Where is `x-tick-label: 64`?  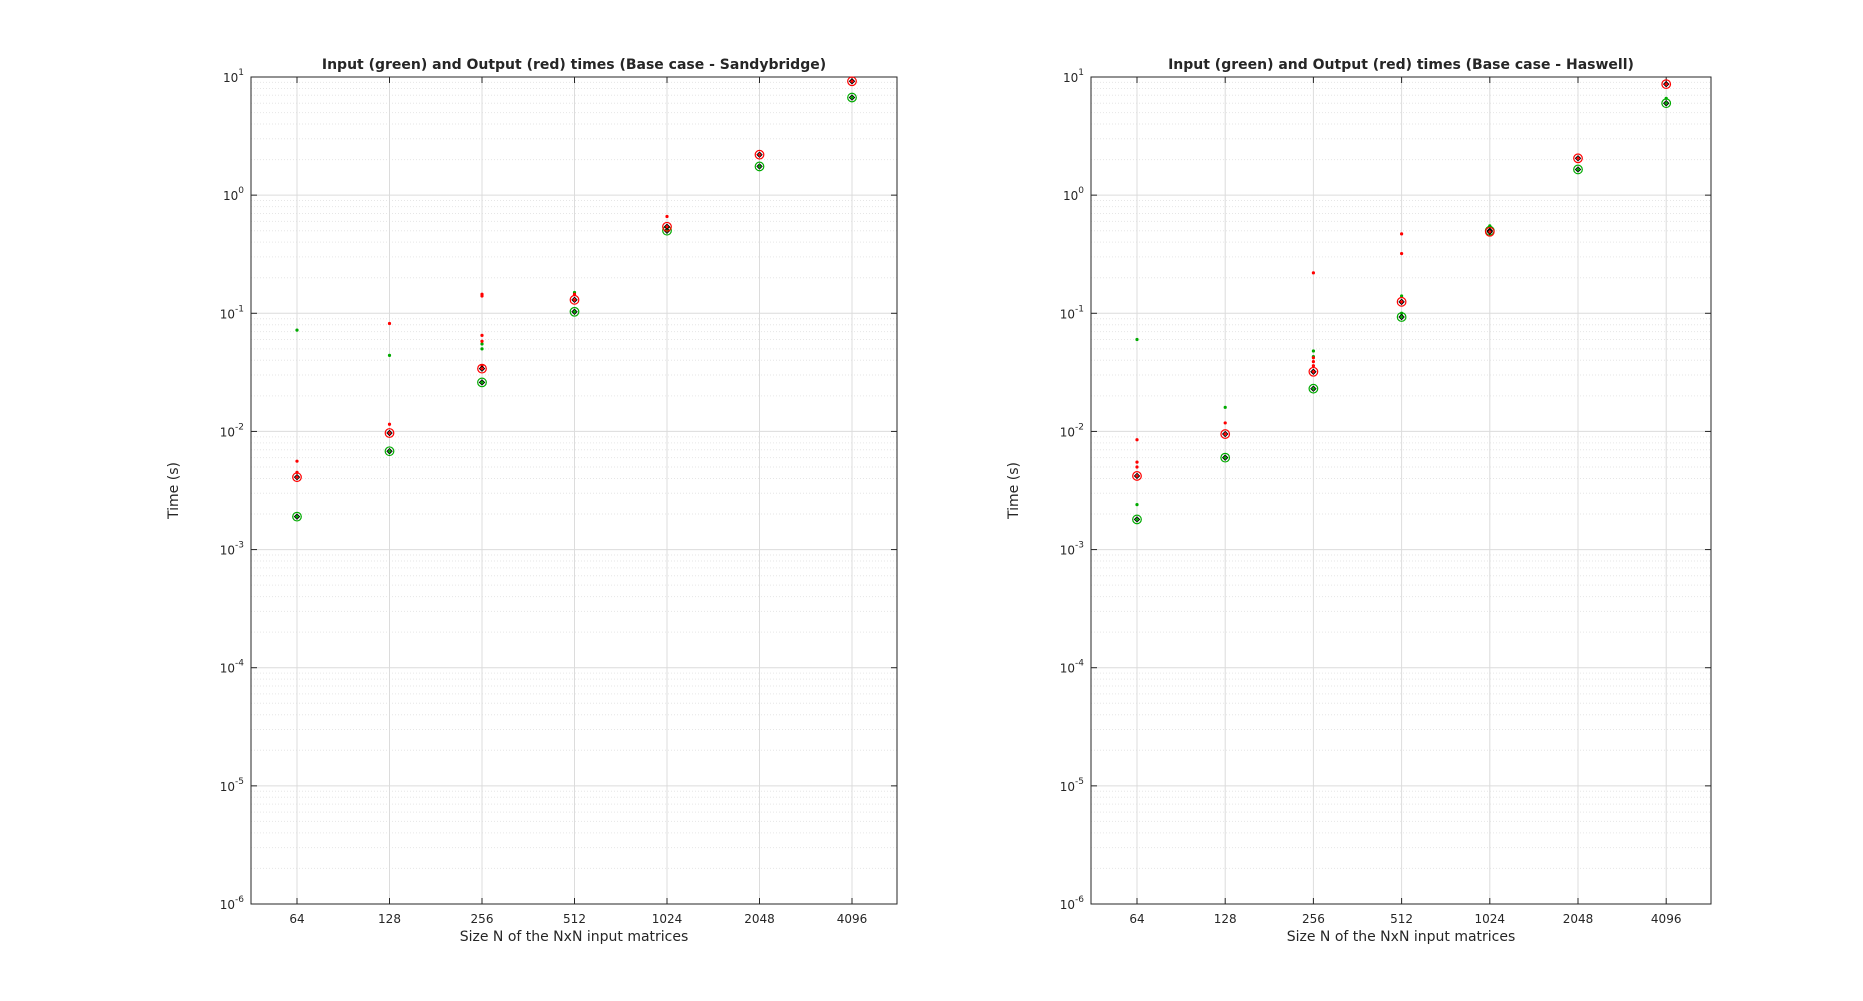 x-tick-label: 64 is located at coordinates (296, 919).